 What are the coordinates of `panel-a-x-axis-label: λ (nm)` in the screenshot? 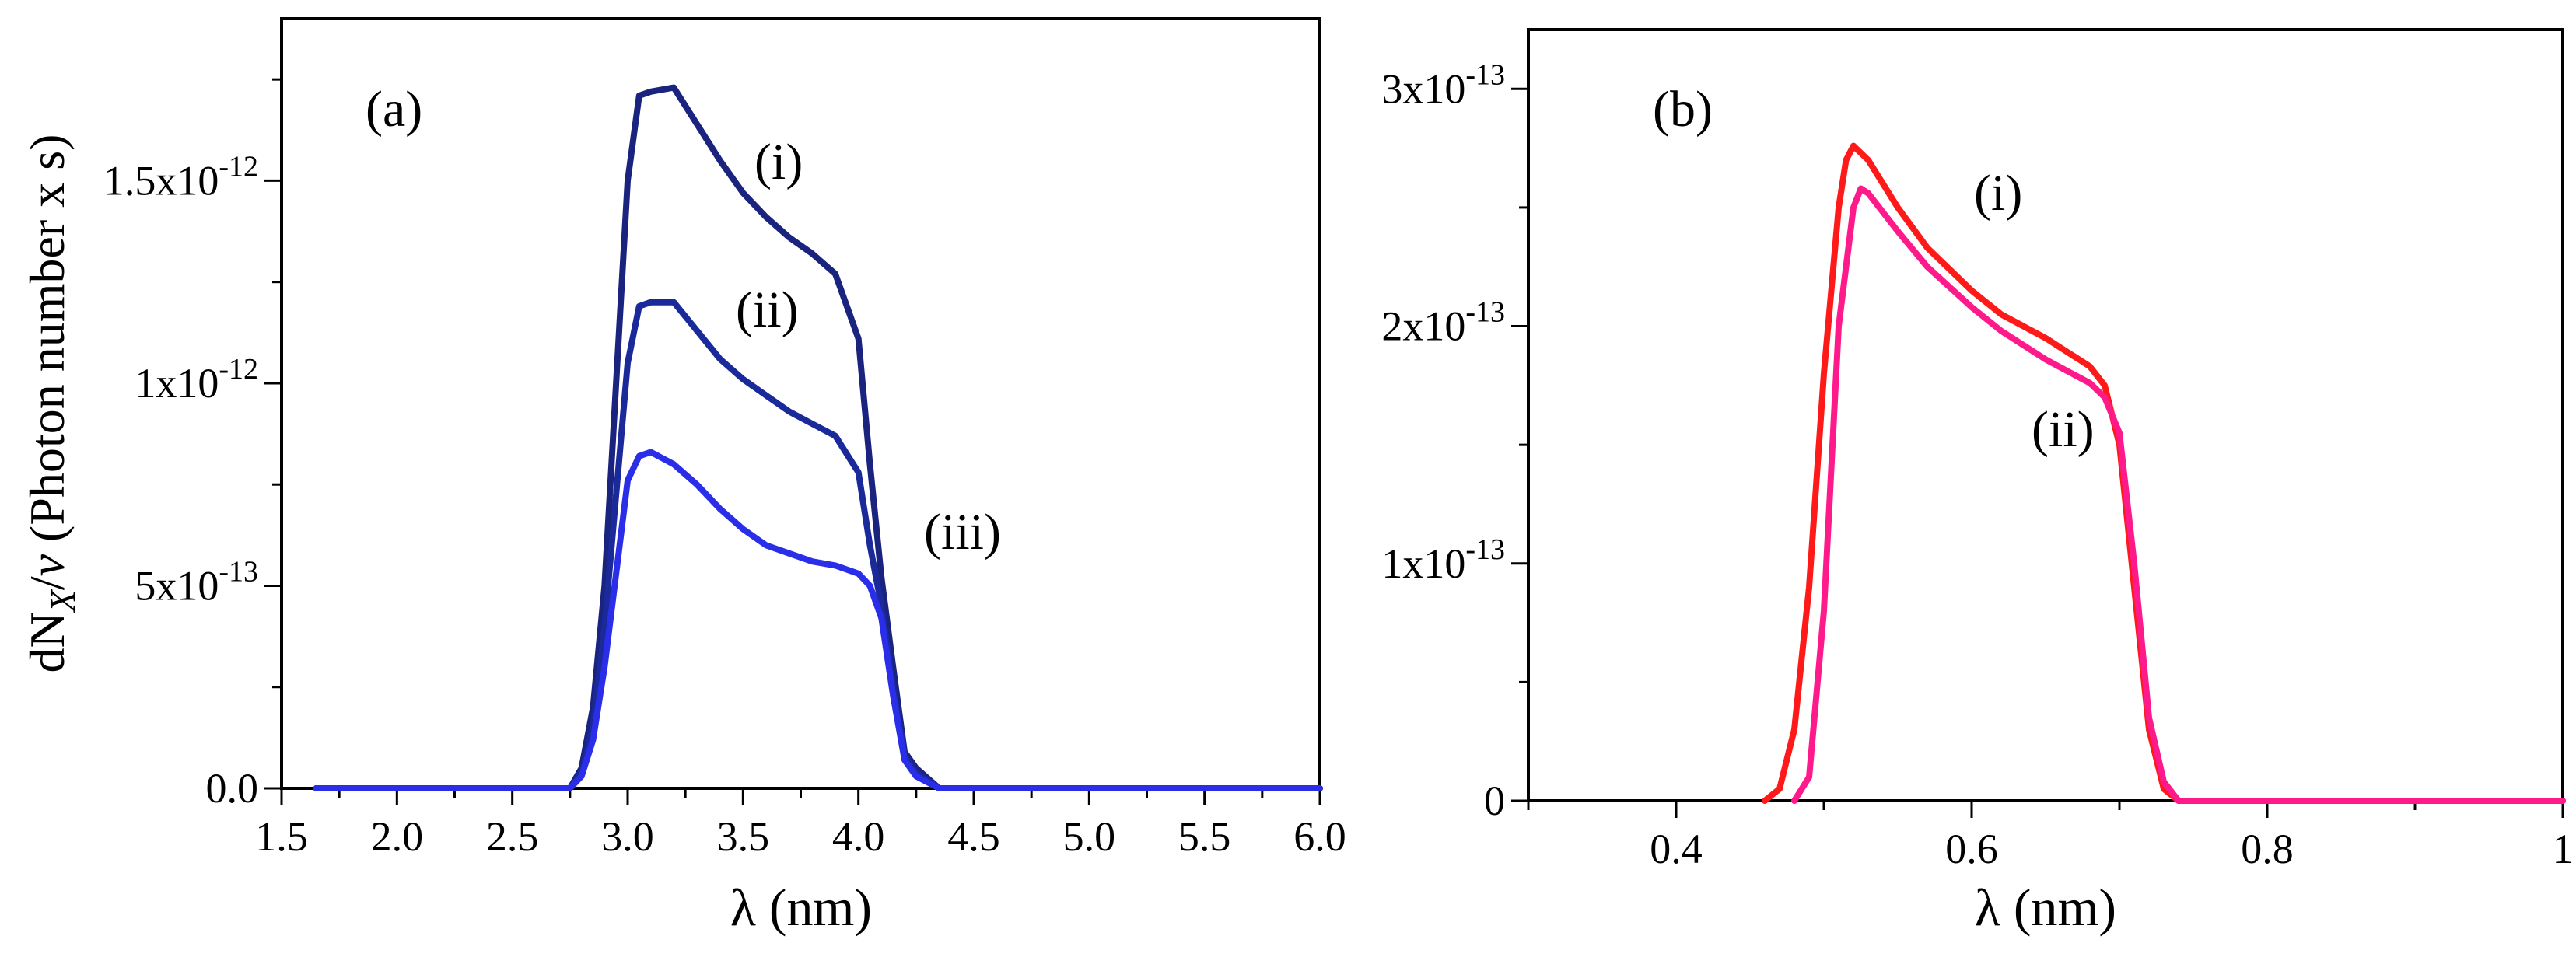 It's located at (801, 908).